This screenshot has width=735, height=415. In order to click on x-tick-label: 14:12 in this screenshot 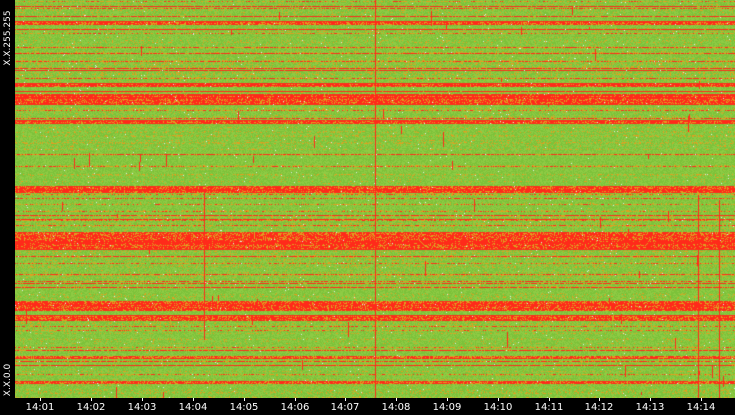, I will do `click(599, 407)`.